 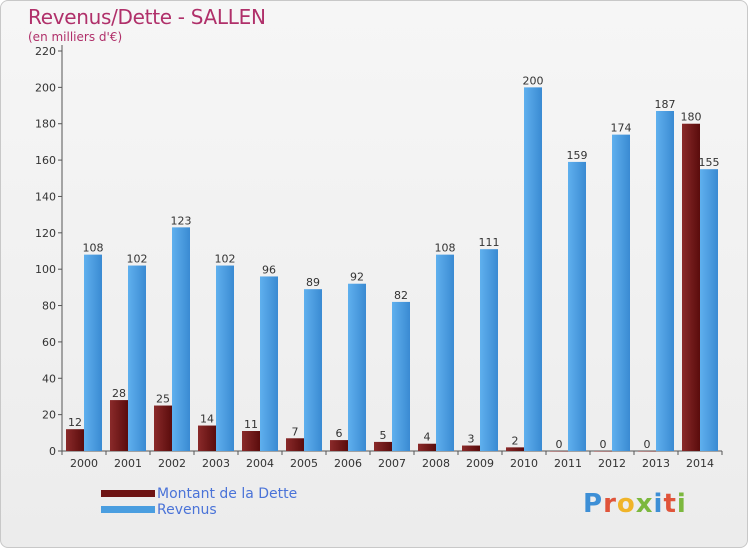 I want to click on data-label-dette: 180, so click(x=691, y=117).